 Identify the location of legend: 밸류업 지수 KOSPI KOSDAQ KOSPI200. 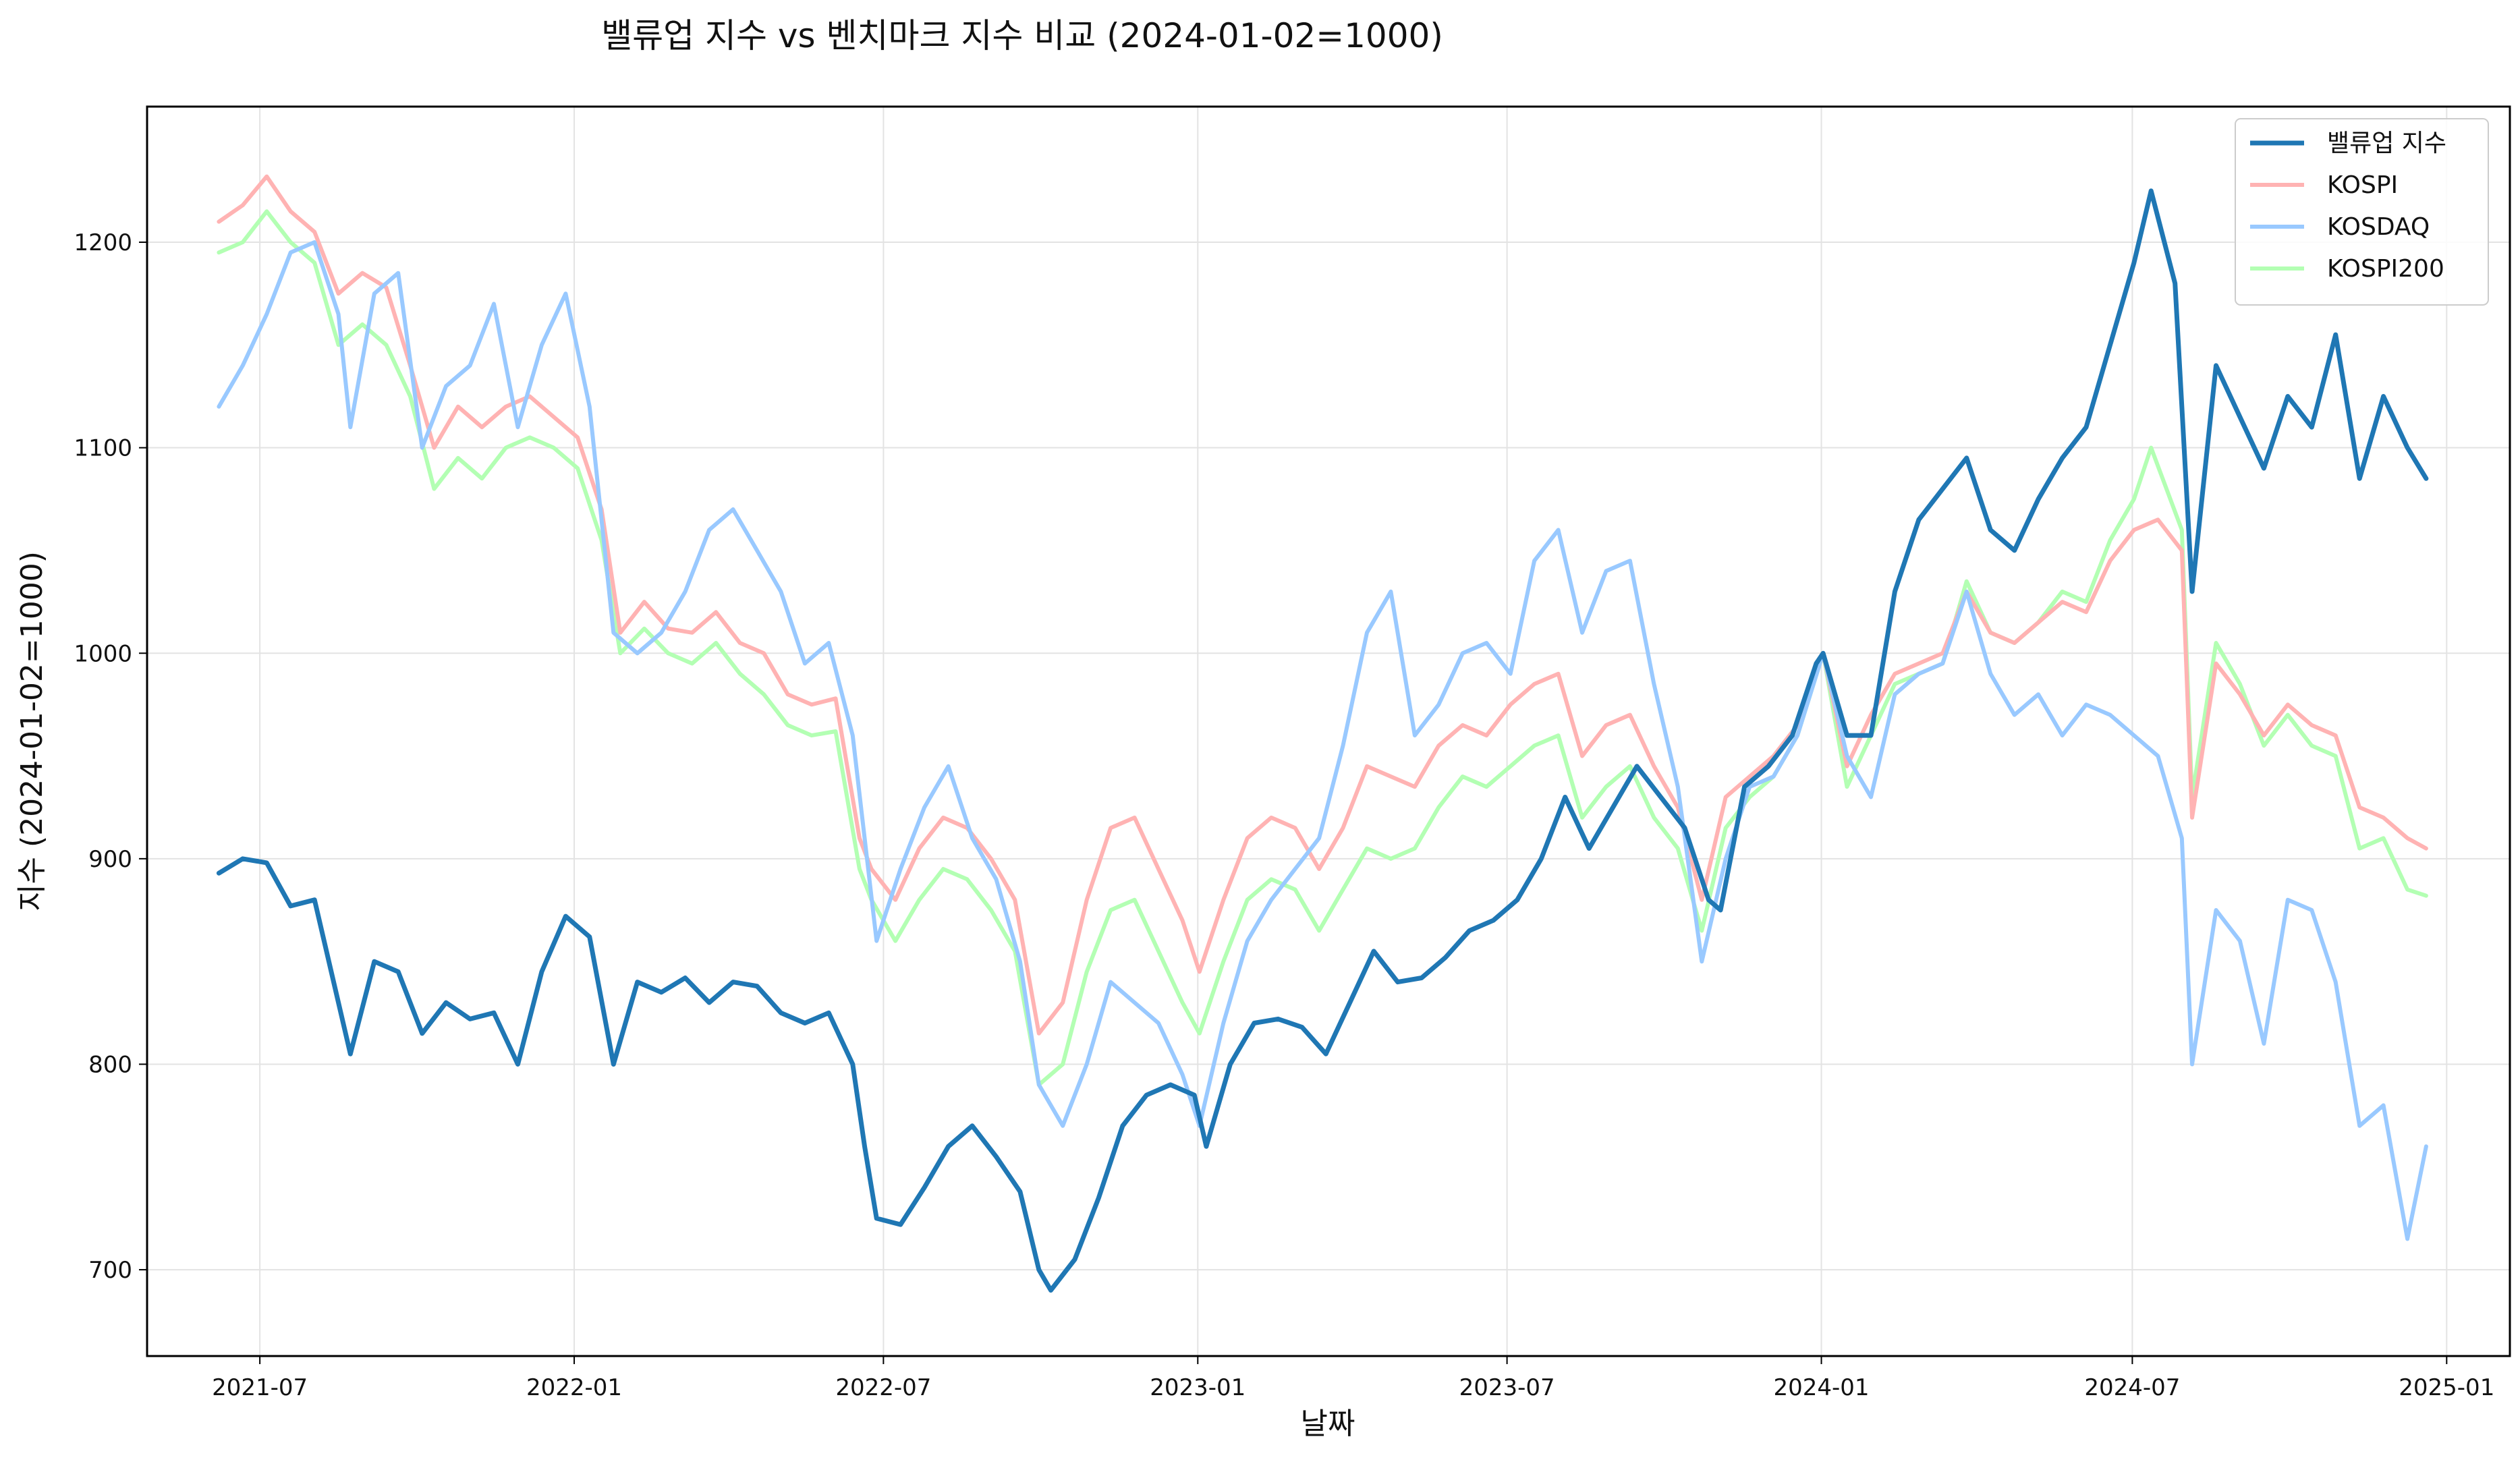
(2362, 212).